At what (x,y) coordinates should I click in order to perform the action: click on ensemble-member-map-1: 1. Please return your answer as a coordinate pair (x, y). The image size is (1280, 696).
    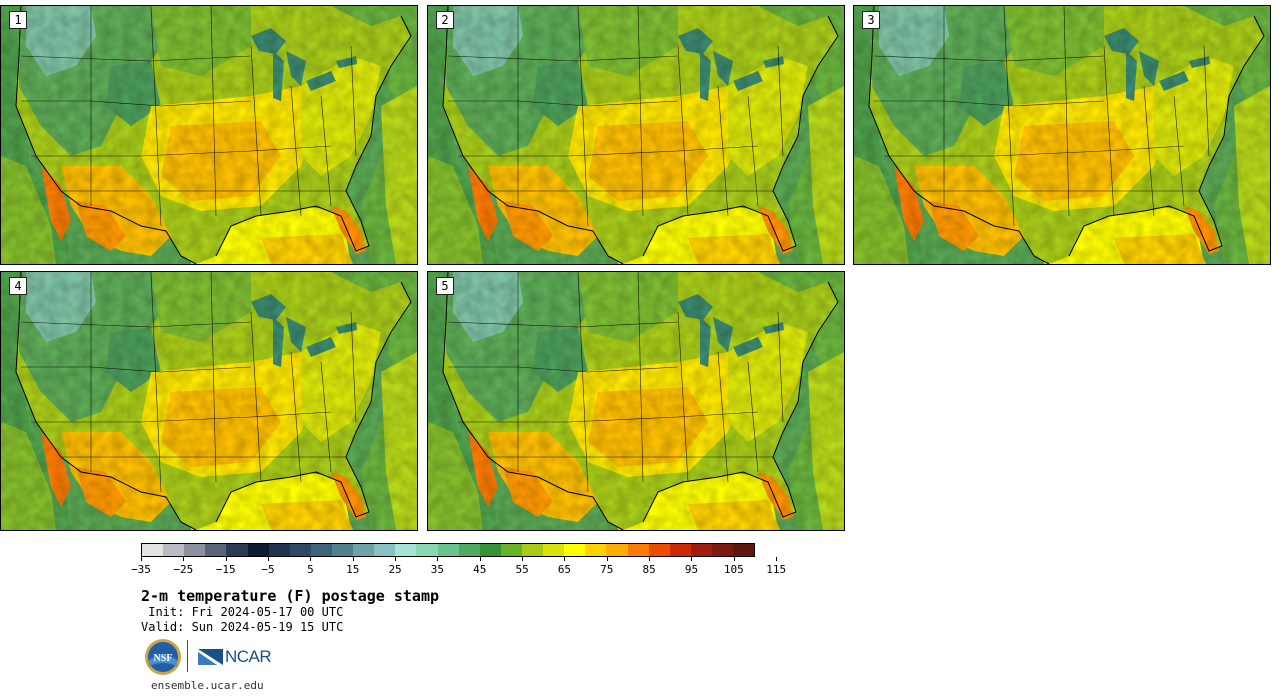
    Looking at the image, I should click on (209, 135).